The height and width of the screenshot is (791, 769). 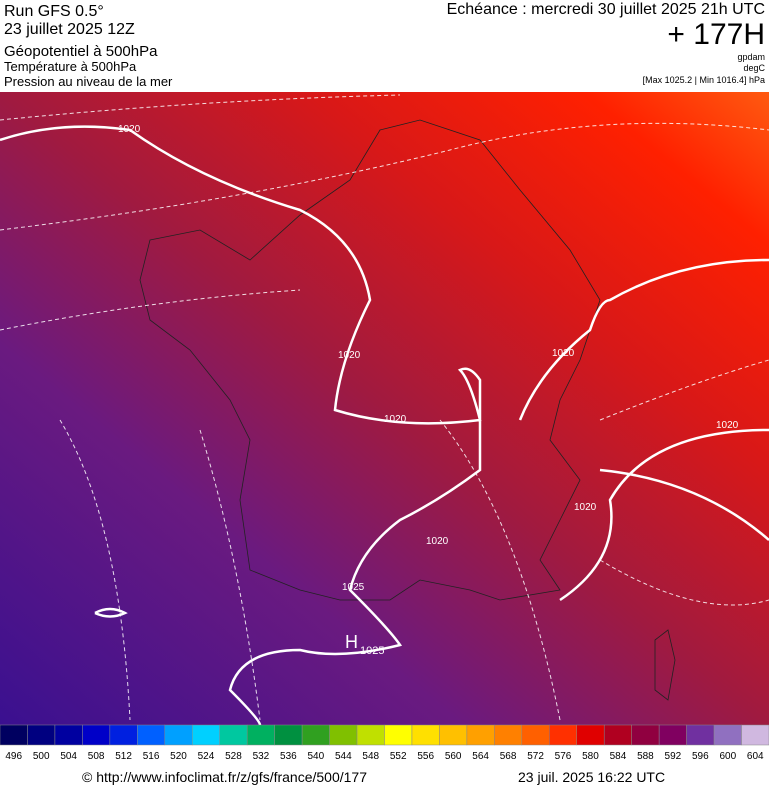 What do you see at coordinates (372, 651) in the screenshot?
I see `high-value: 1025` at bounding box center [372, 651].